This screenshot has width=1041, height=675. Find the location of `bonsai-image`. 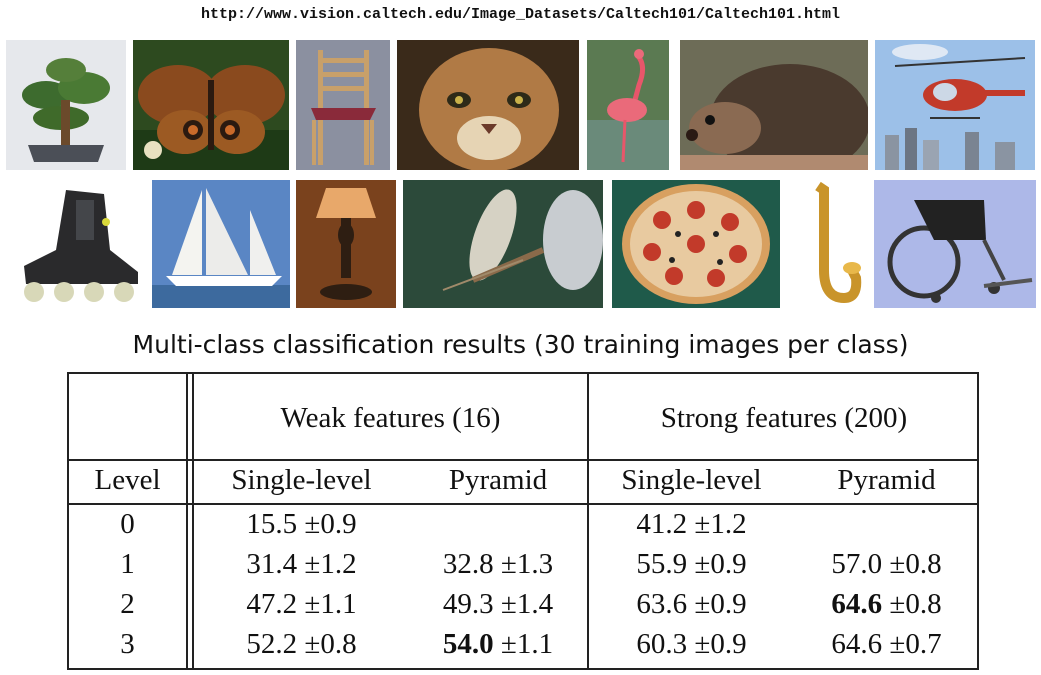

bonsai-image is located at coordinates (66, 105).